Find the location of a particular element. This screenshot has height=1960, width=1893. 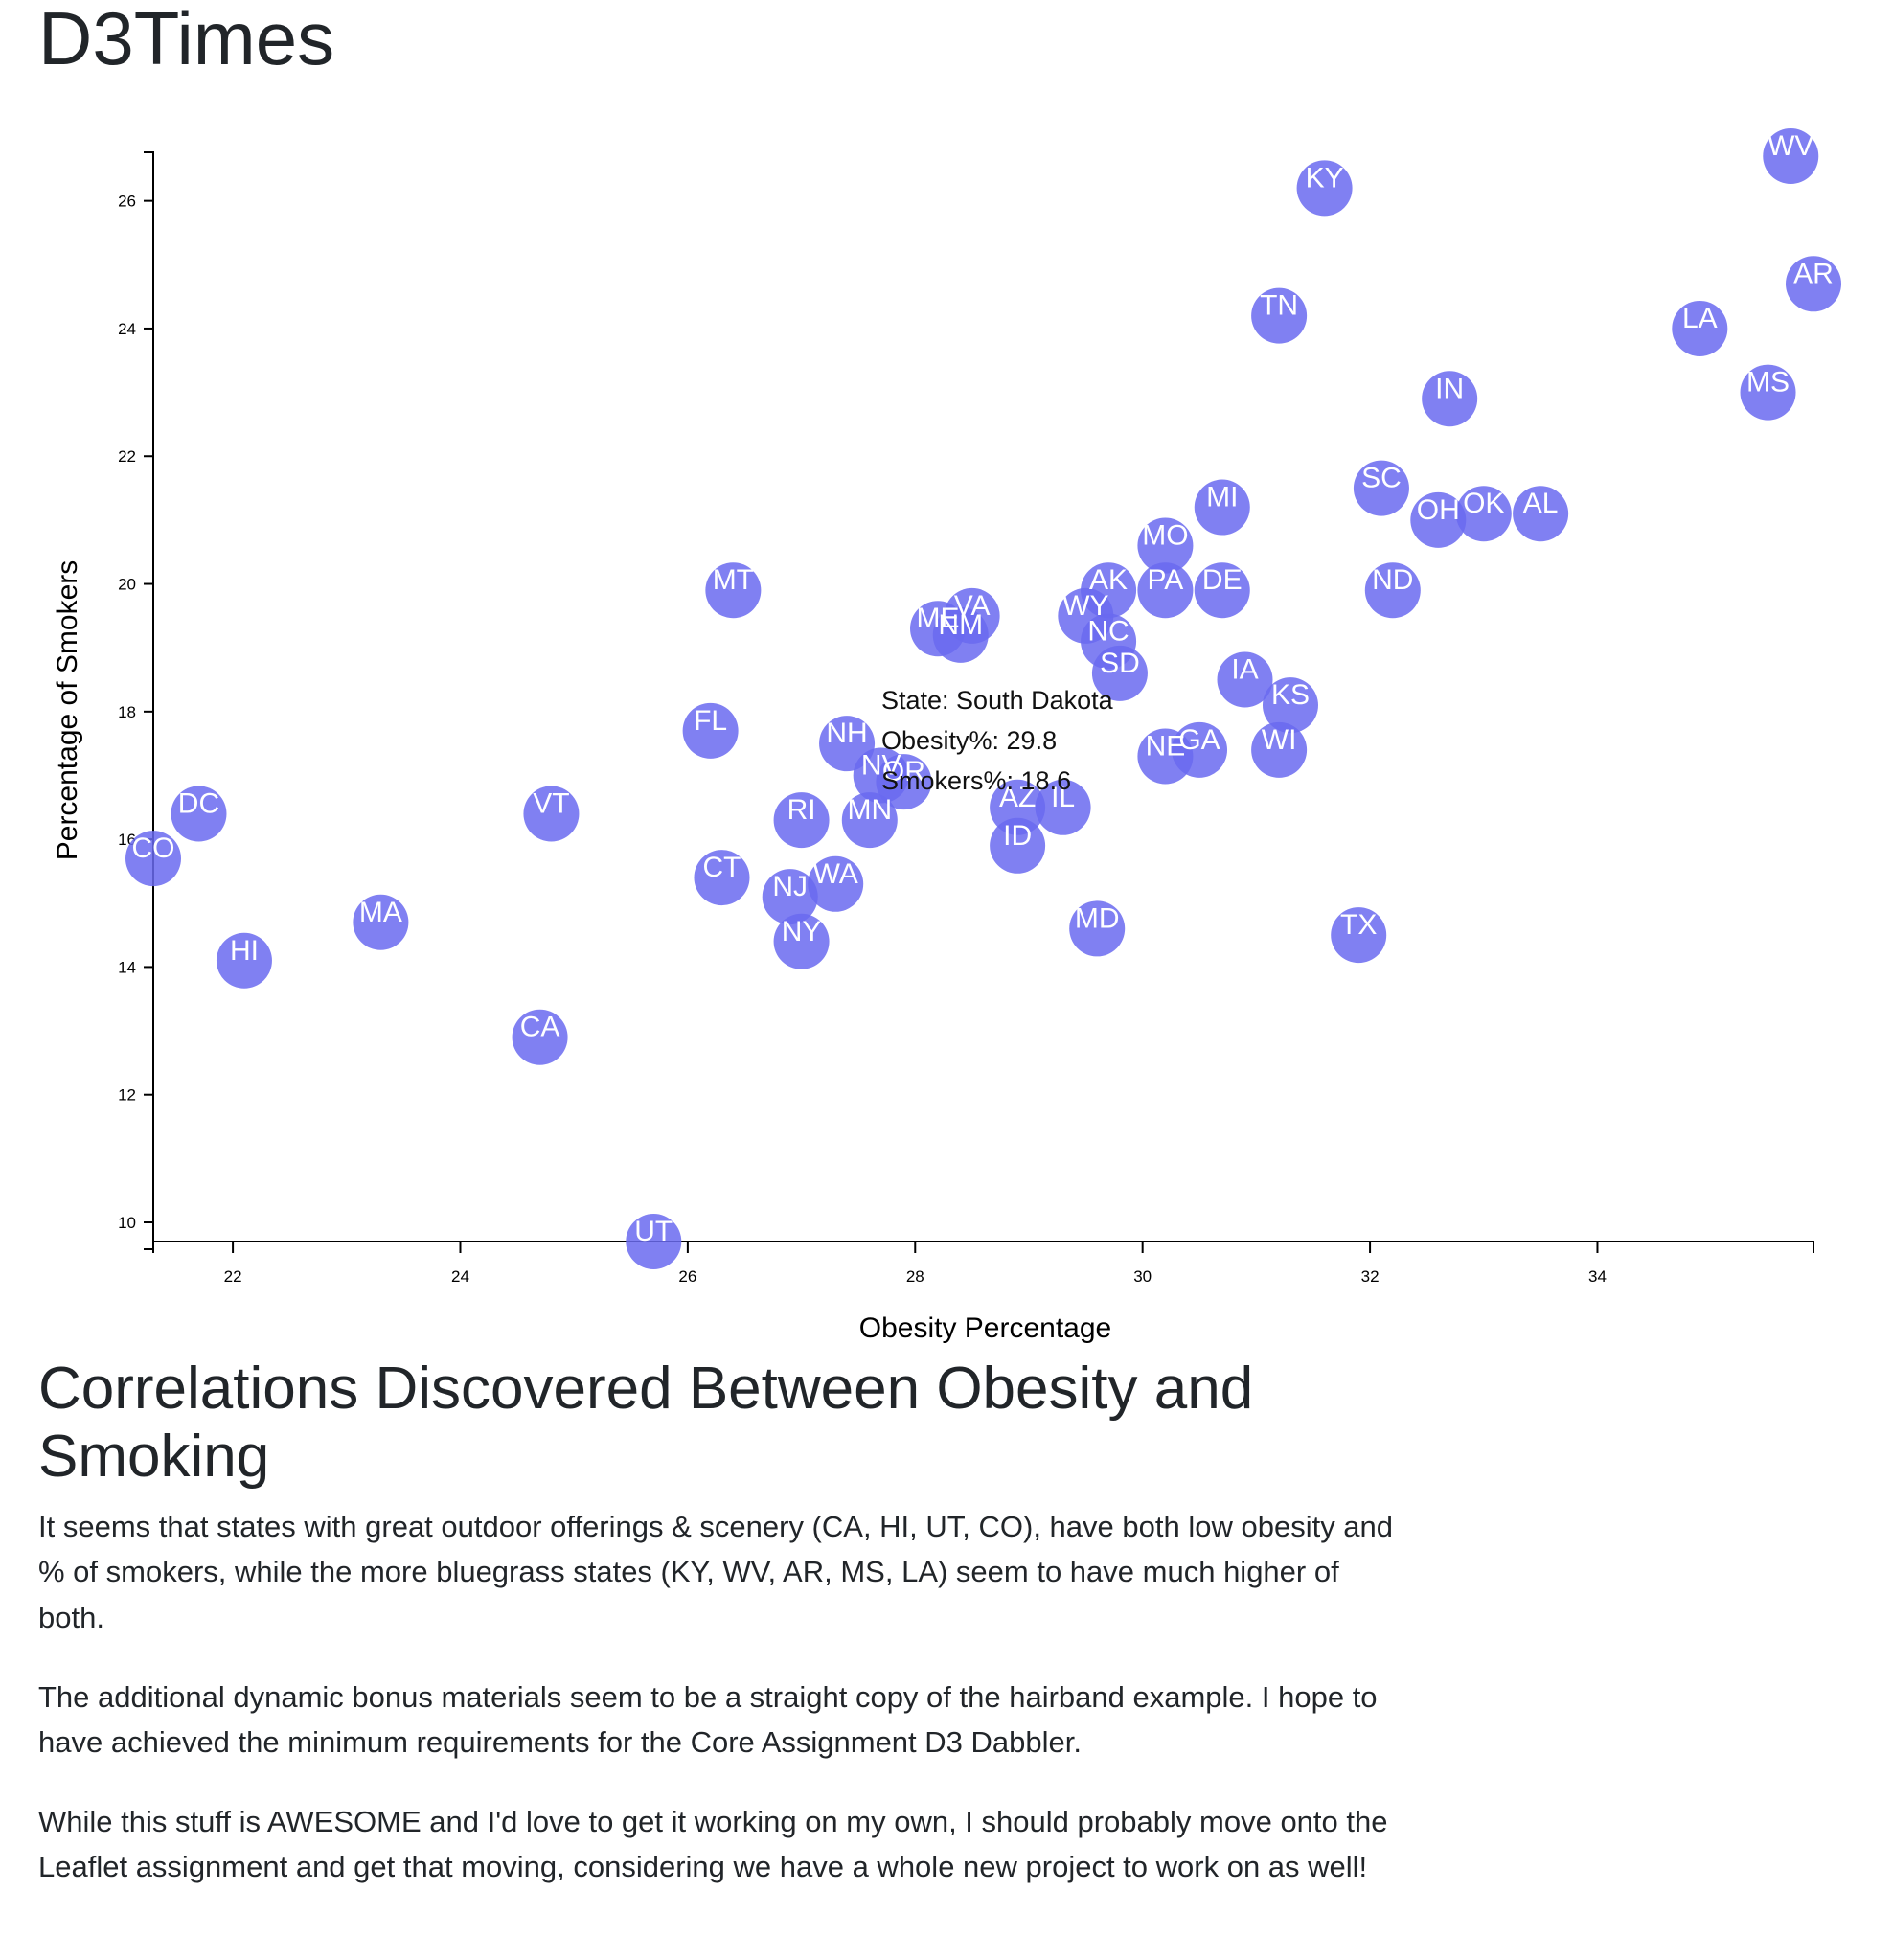

y-tick-label: 26 is located at coordinates (127, 202).